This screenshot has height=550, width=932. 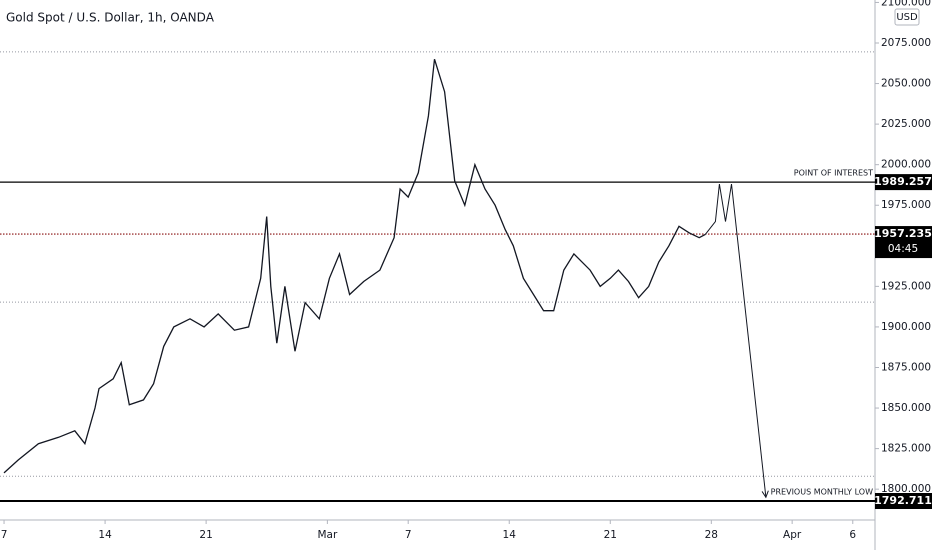 I want to click on y-tick-label: 2075.000, so click(x=906, y=43).